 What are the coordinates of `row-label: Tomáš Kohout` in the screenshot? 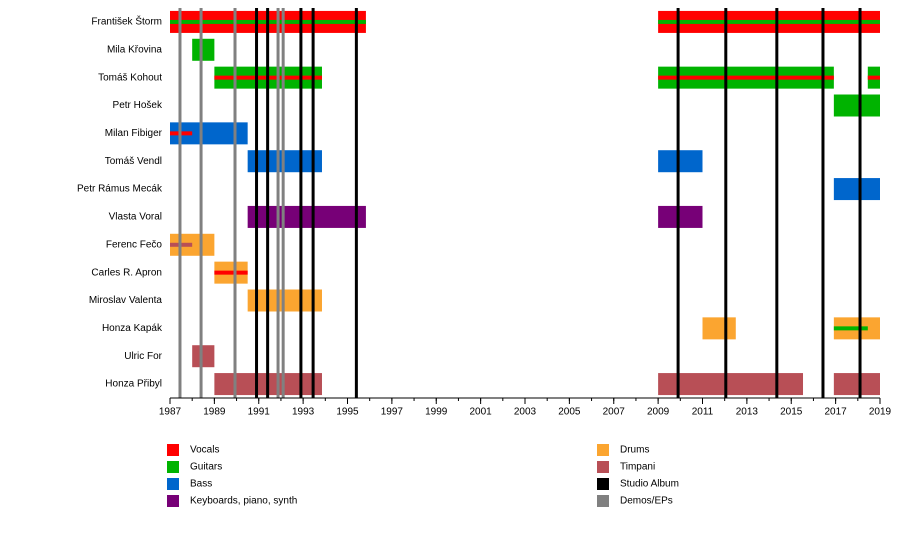 It's located at (130, 77).